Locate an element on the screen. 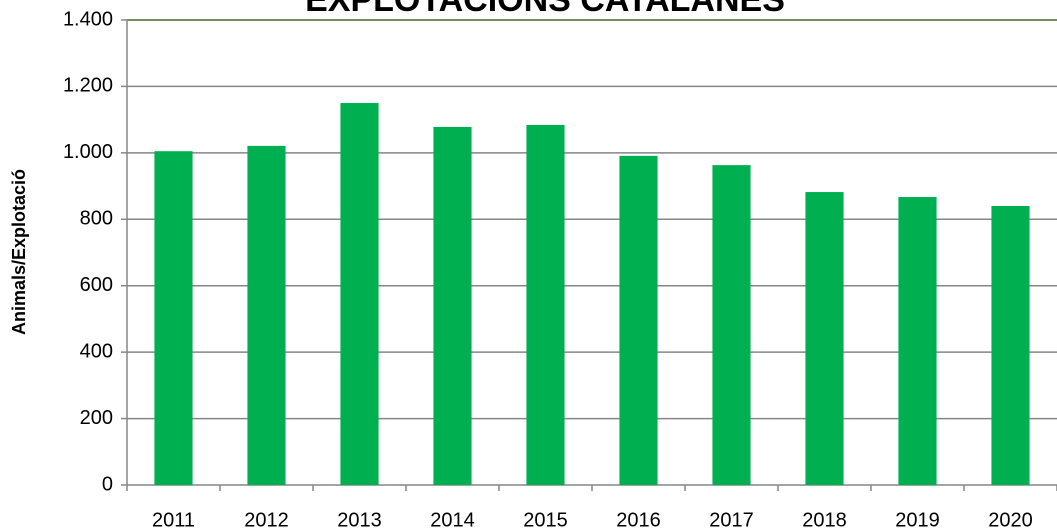 The width and height of the screenshot is (1057, 530). x-tick-label: 2019 is located at coordinates (917, 519).